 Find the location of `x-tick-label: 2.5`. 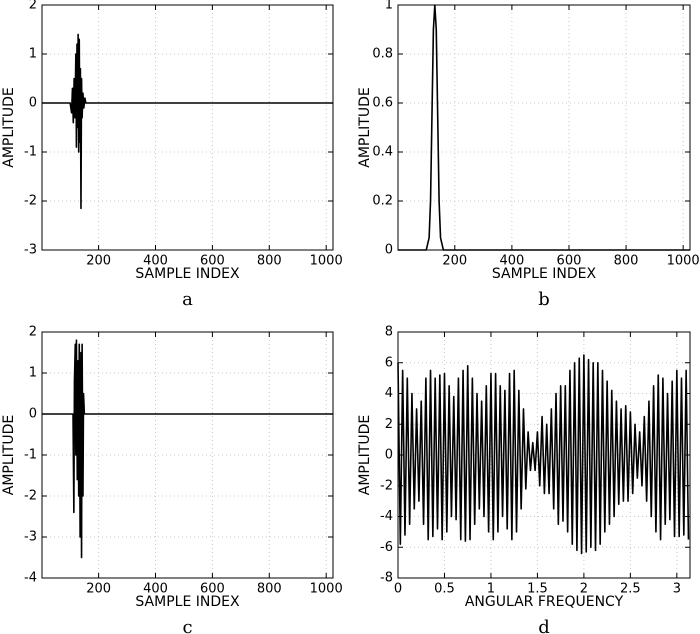

x-tick-label: 2.5 is located at coordinates (630, 589).